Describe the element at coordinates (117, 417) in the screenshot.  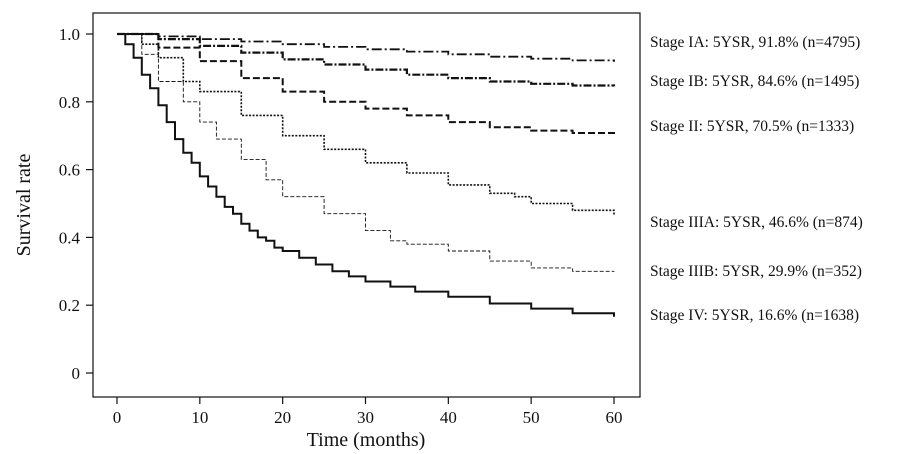
I see `x-tick-label: 0` at that location.